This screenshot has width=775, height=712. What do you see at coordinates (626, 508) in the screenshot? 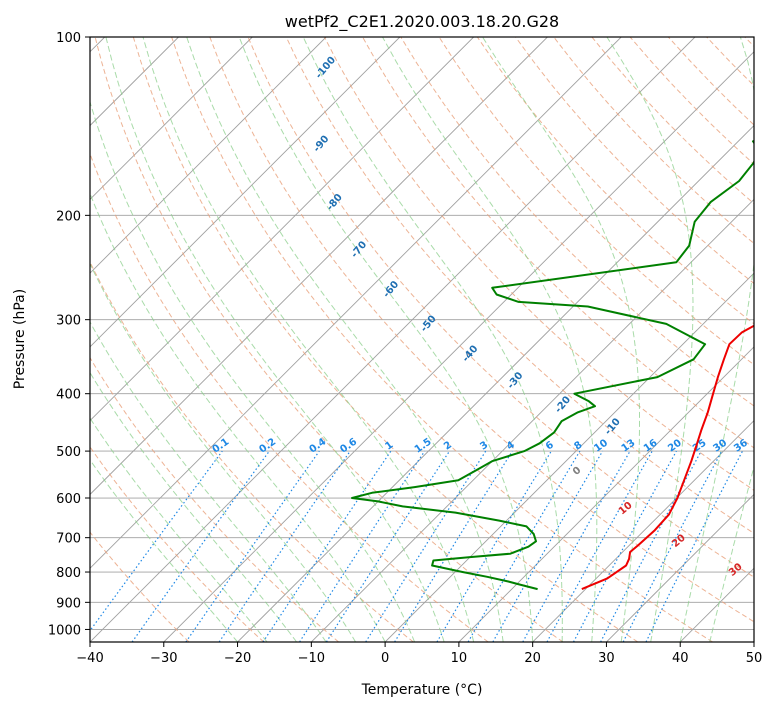
I see `dry-adiabat-label: 10` at bounding box center [626, 508].